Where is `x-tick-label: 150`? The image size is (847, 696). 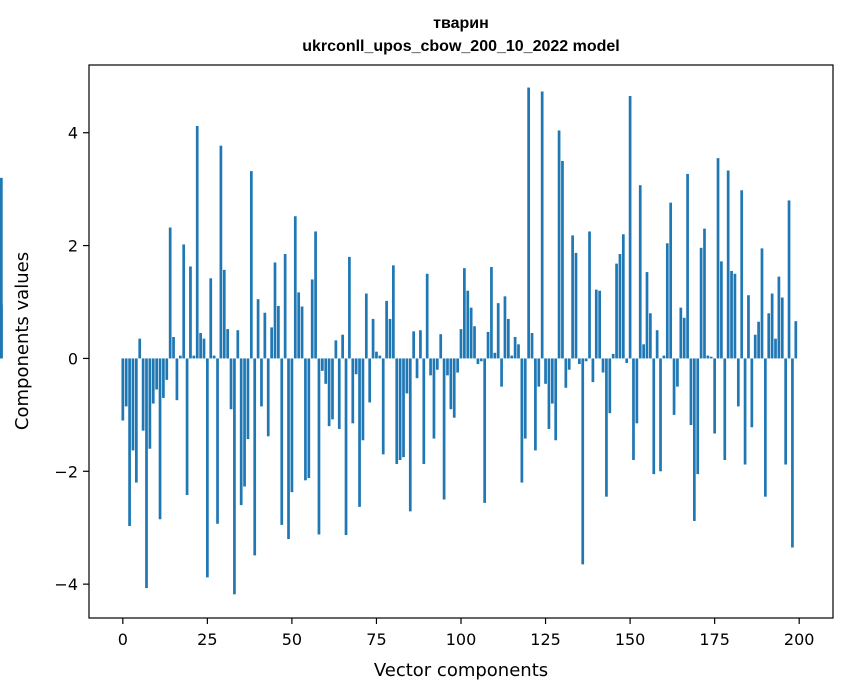 x-tick-label: 150 is located at coordinates (630, 639).